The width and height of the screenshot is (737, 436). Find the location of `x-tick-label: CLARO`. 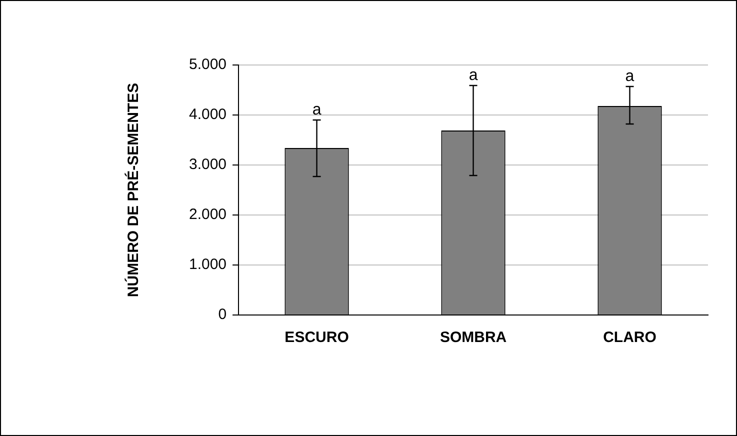

x-tick-label: CLARO is located at coordinates (630, 337).